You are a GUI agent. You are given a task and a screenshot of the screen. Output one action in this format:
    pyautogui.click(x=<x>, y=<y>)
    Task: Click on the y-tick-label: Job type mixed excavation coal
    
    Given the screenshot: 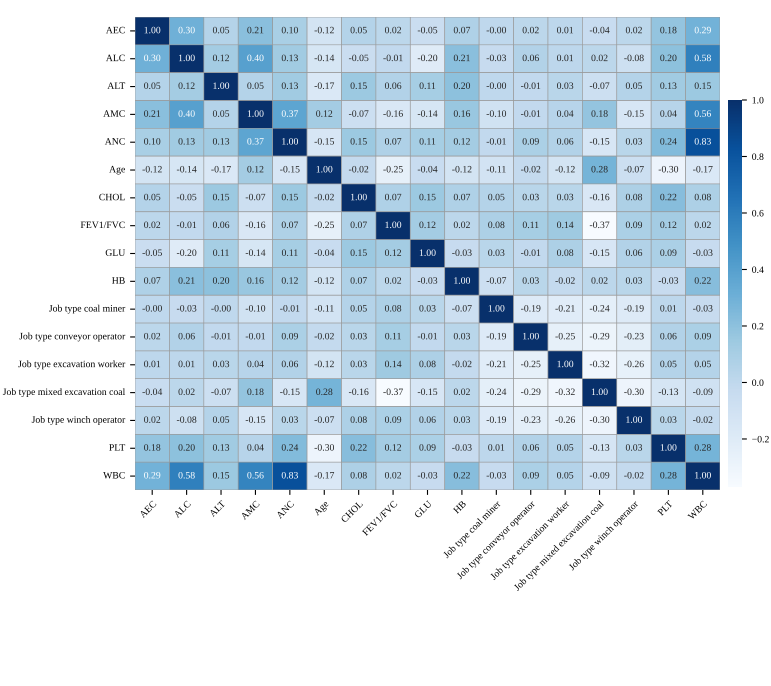 What is the action you would take?
    pyautogui.click(x=64, y=393)
    